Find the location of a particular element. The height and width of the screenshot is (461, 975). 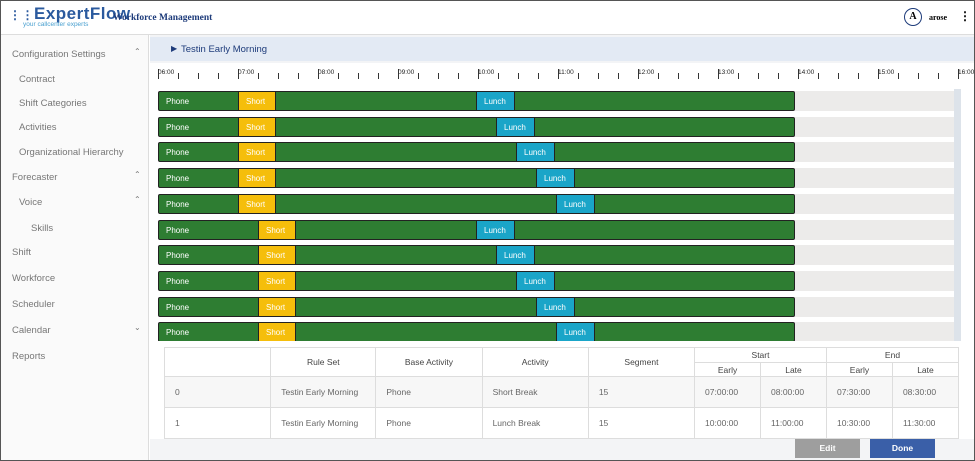

sidebar-item: Organizational Hierarchy is located at coordinates (71, 152).